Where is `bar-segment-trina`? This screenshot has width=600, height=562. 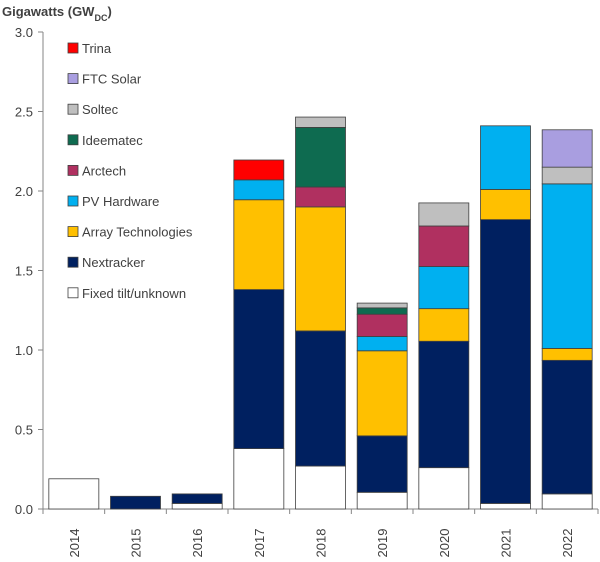 bar-segment-trina is located at coordinates (259, 170).